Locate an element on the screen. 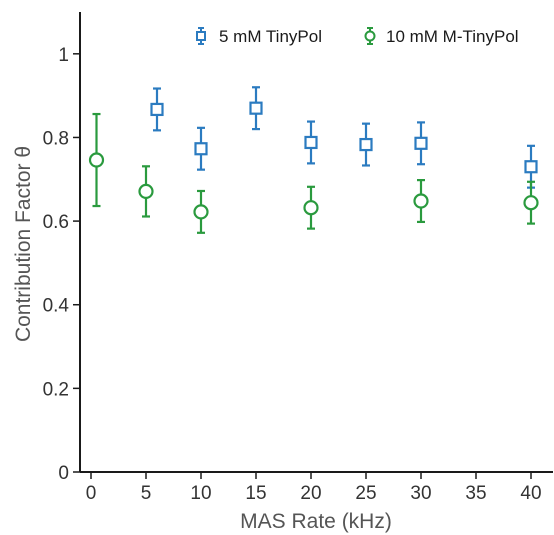 This screenshot has width=554, height=535. y-tick-label: 0.2 is located at coordinates (56, 389).